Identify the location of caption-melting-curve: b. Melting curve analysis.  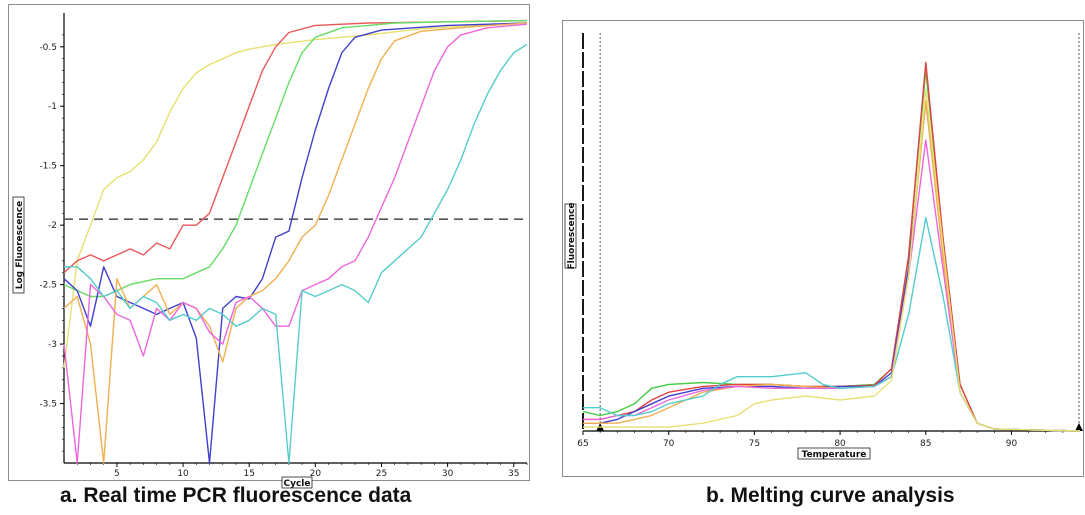
(830, 495).